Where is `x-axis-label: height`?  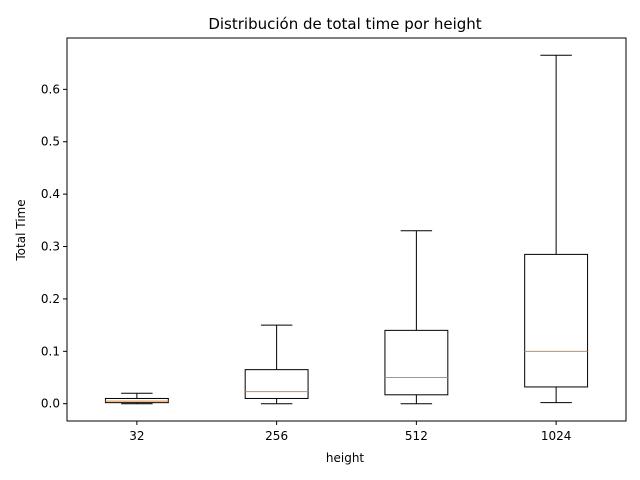
x-axis-label: height is located at coordinates (345, 458).